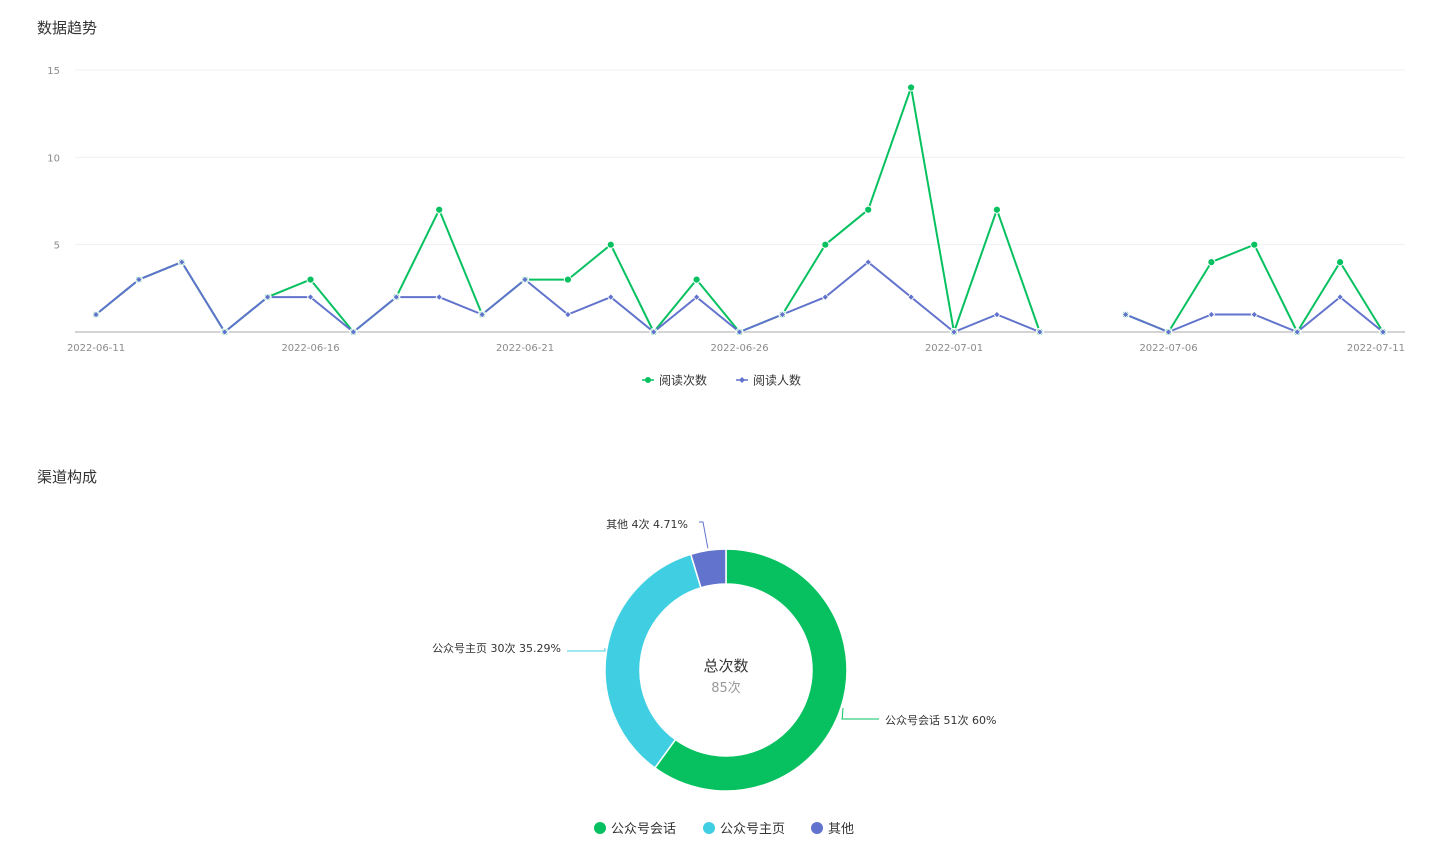 Image resolution: width=1429 pixels, height=847 pixels. I want to click on x-tick-label: 2022-06-21, so click(525, 348).